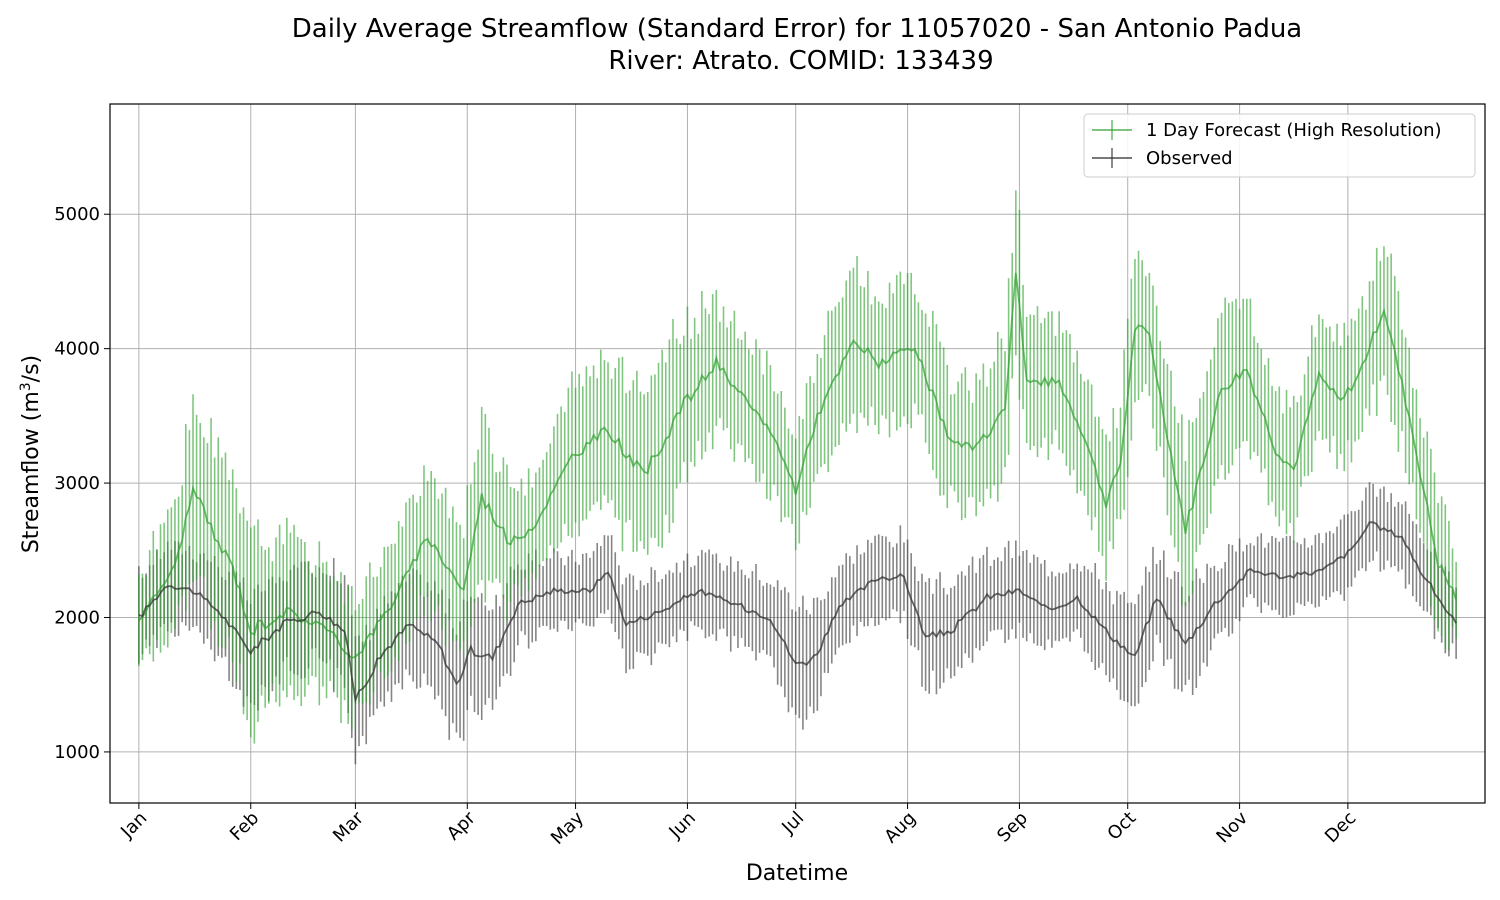  Describe the element at coordinates (77, 214) in the screenshot. I see `y-tick-label-5000: 5000` at that location.